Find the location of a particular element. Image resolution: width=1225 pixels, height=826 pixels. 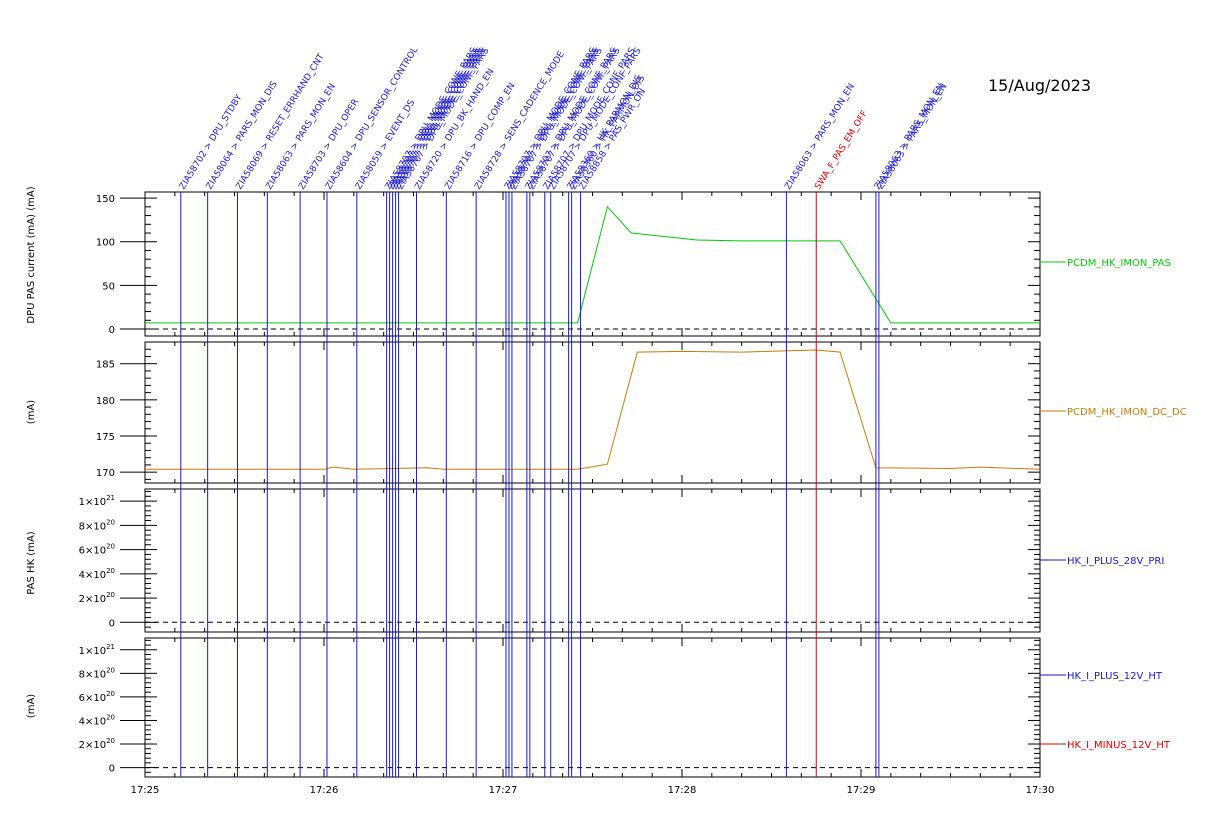

x-tick-label: 17:26 is located at coordinates (324, 790).